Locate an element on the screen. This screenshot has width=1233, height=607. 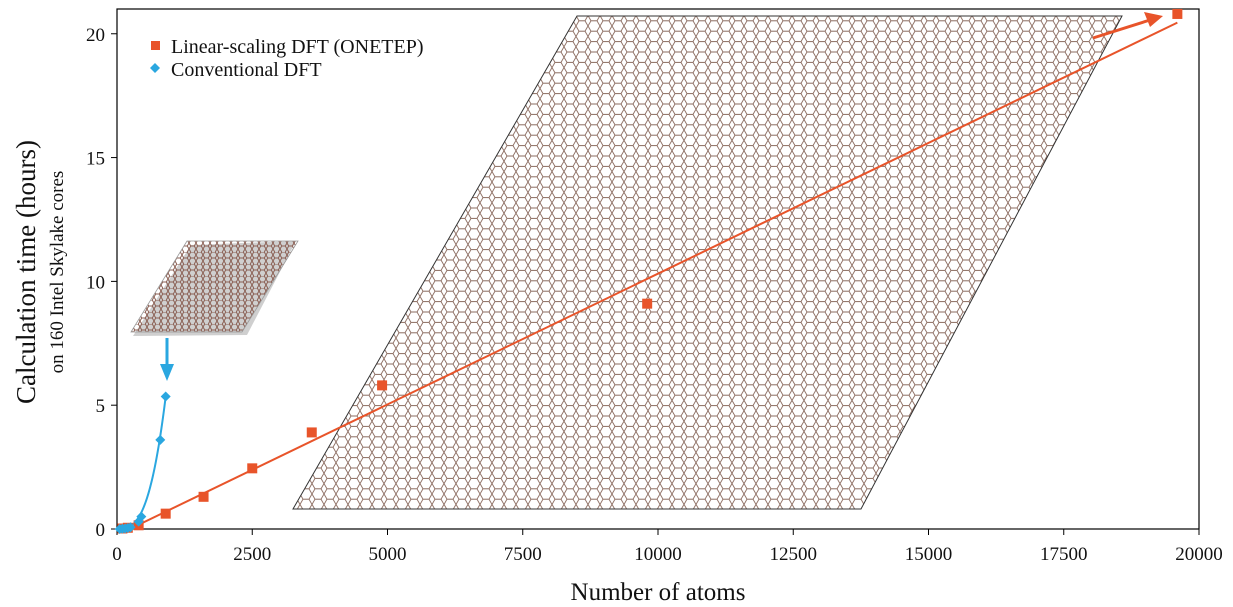
large-cell-arrow is located at coordinates (1127, 26).